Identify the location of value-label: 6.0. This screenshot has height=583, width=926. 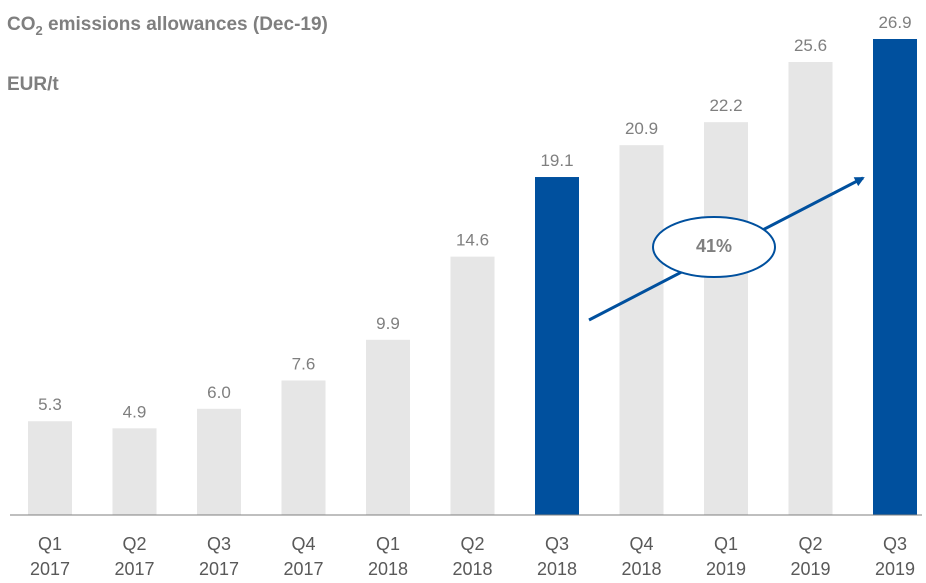
(219, 392).